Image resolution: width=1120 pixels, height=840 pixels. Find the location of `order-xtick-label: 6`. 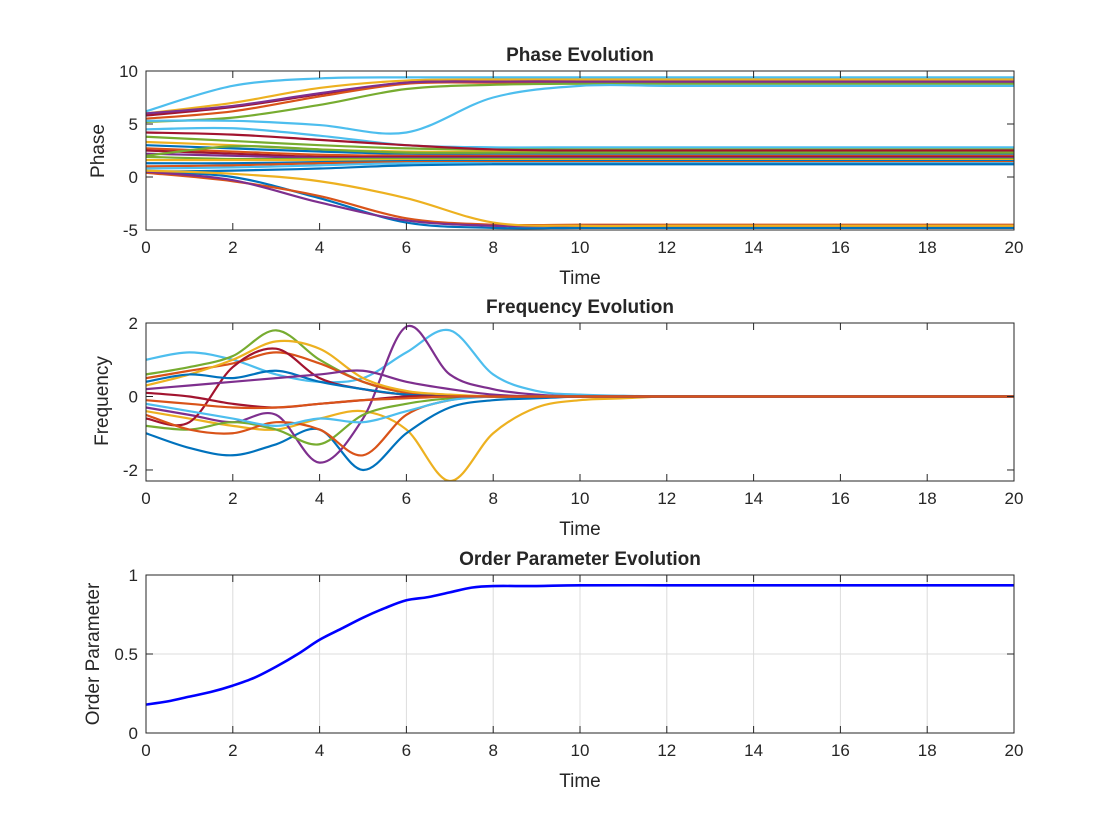

order-xtick-label: 6 is located at coordinates (406, 750).